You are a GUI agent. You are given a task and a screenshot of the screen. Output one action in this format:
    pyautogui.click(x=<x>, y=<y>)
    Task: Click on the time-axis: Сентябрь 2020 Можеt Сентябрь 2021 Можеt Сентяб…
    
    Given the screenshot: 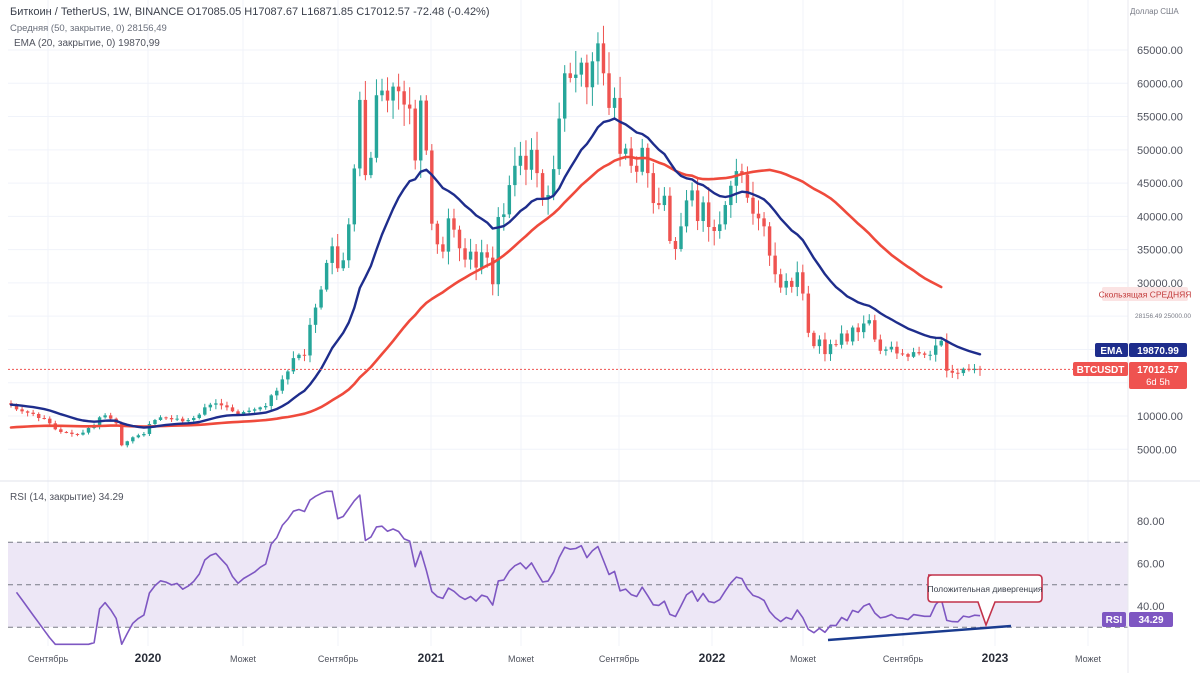 What is the action you would take?
    pyautogui.click(x=565, y=658)
    